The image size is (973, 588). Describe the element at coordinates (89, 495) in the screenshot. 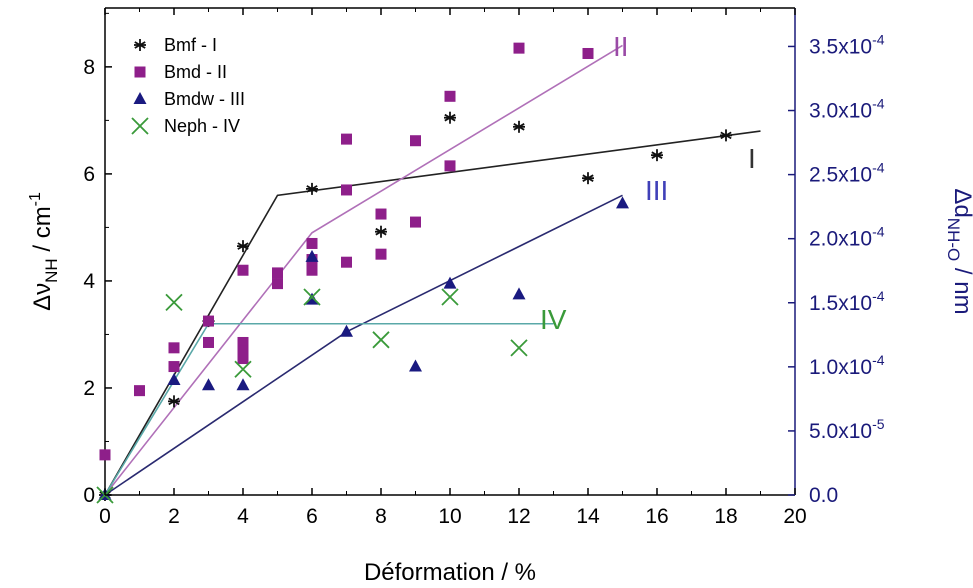

I see `y-left-tick-label: 0` at that location.